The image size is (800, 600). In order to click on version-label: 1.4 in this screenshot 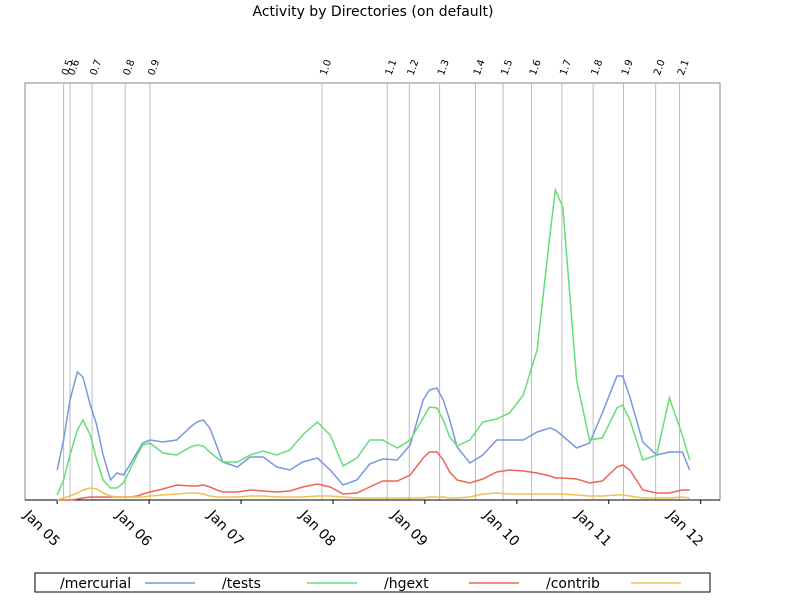, I will do `click(480, 67)`.